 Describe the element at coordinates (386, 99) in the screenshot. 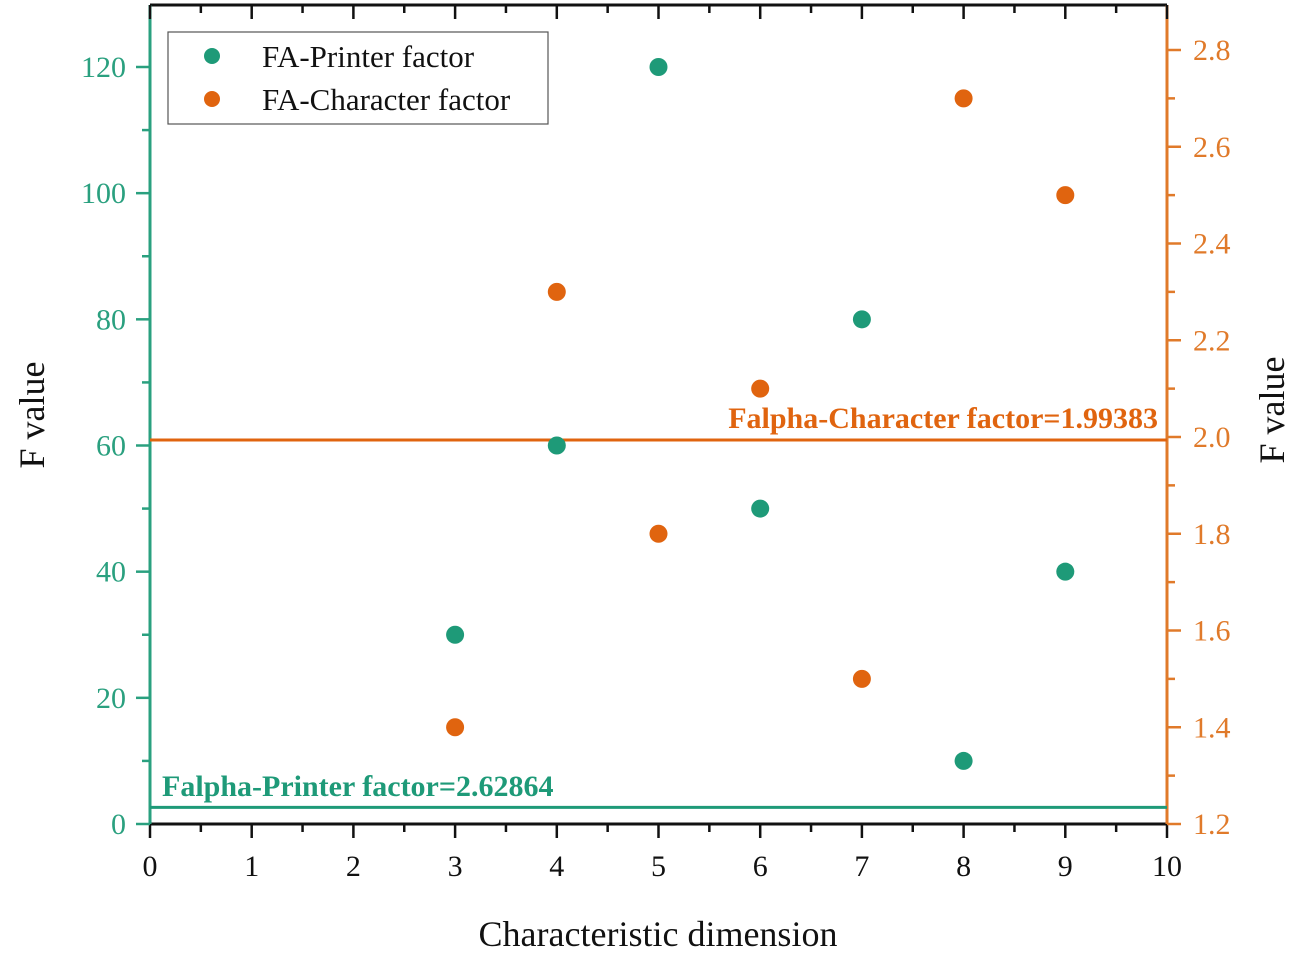

I see `legend-label-character: FA-Character factor` at that location.